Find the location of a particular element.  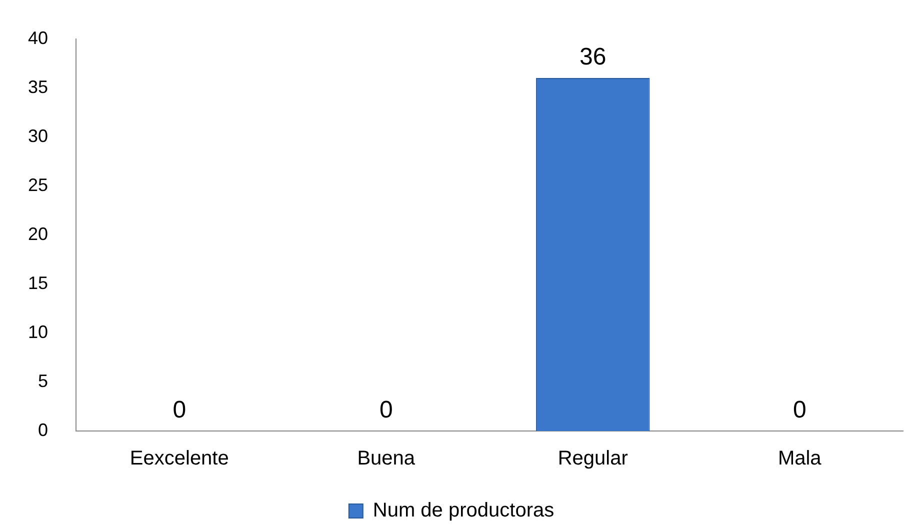

y-tick-label: 0 is located at coordinates (43, 430).